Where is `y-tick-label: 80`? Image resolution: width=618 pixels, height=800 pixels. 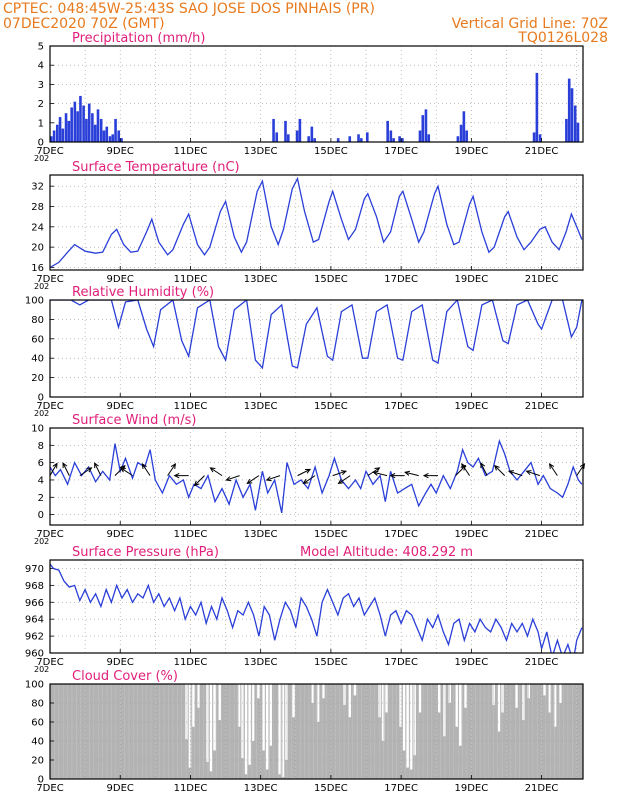 y-tick-label: 80 is located at coordinates (37, 320).